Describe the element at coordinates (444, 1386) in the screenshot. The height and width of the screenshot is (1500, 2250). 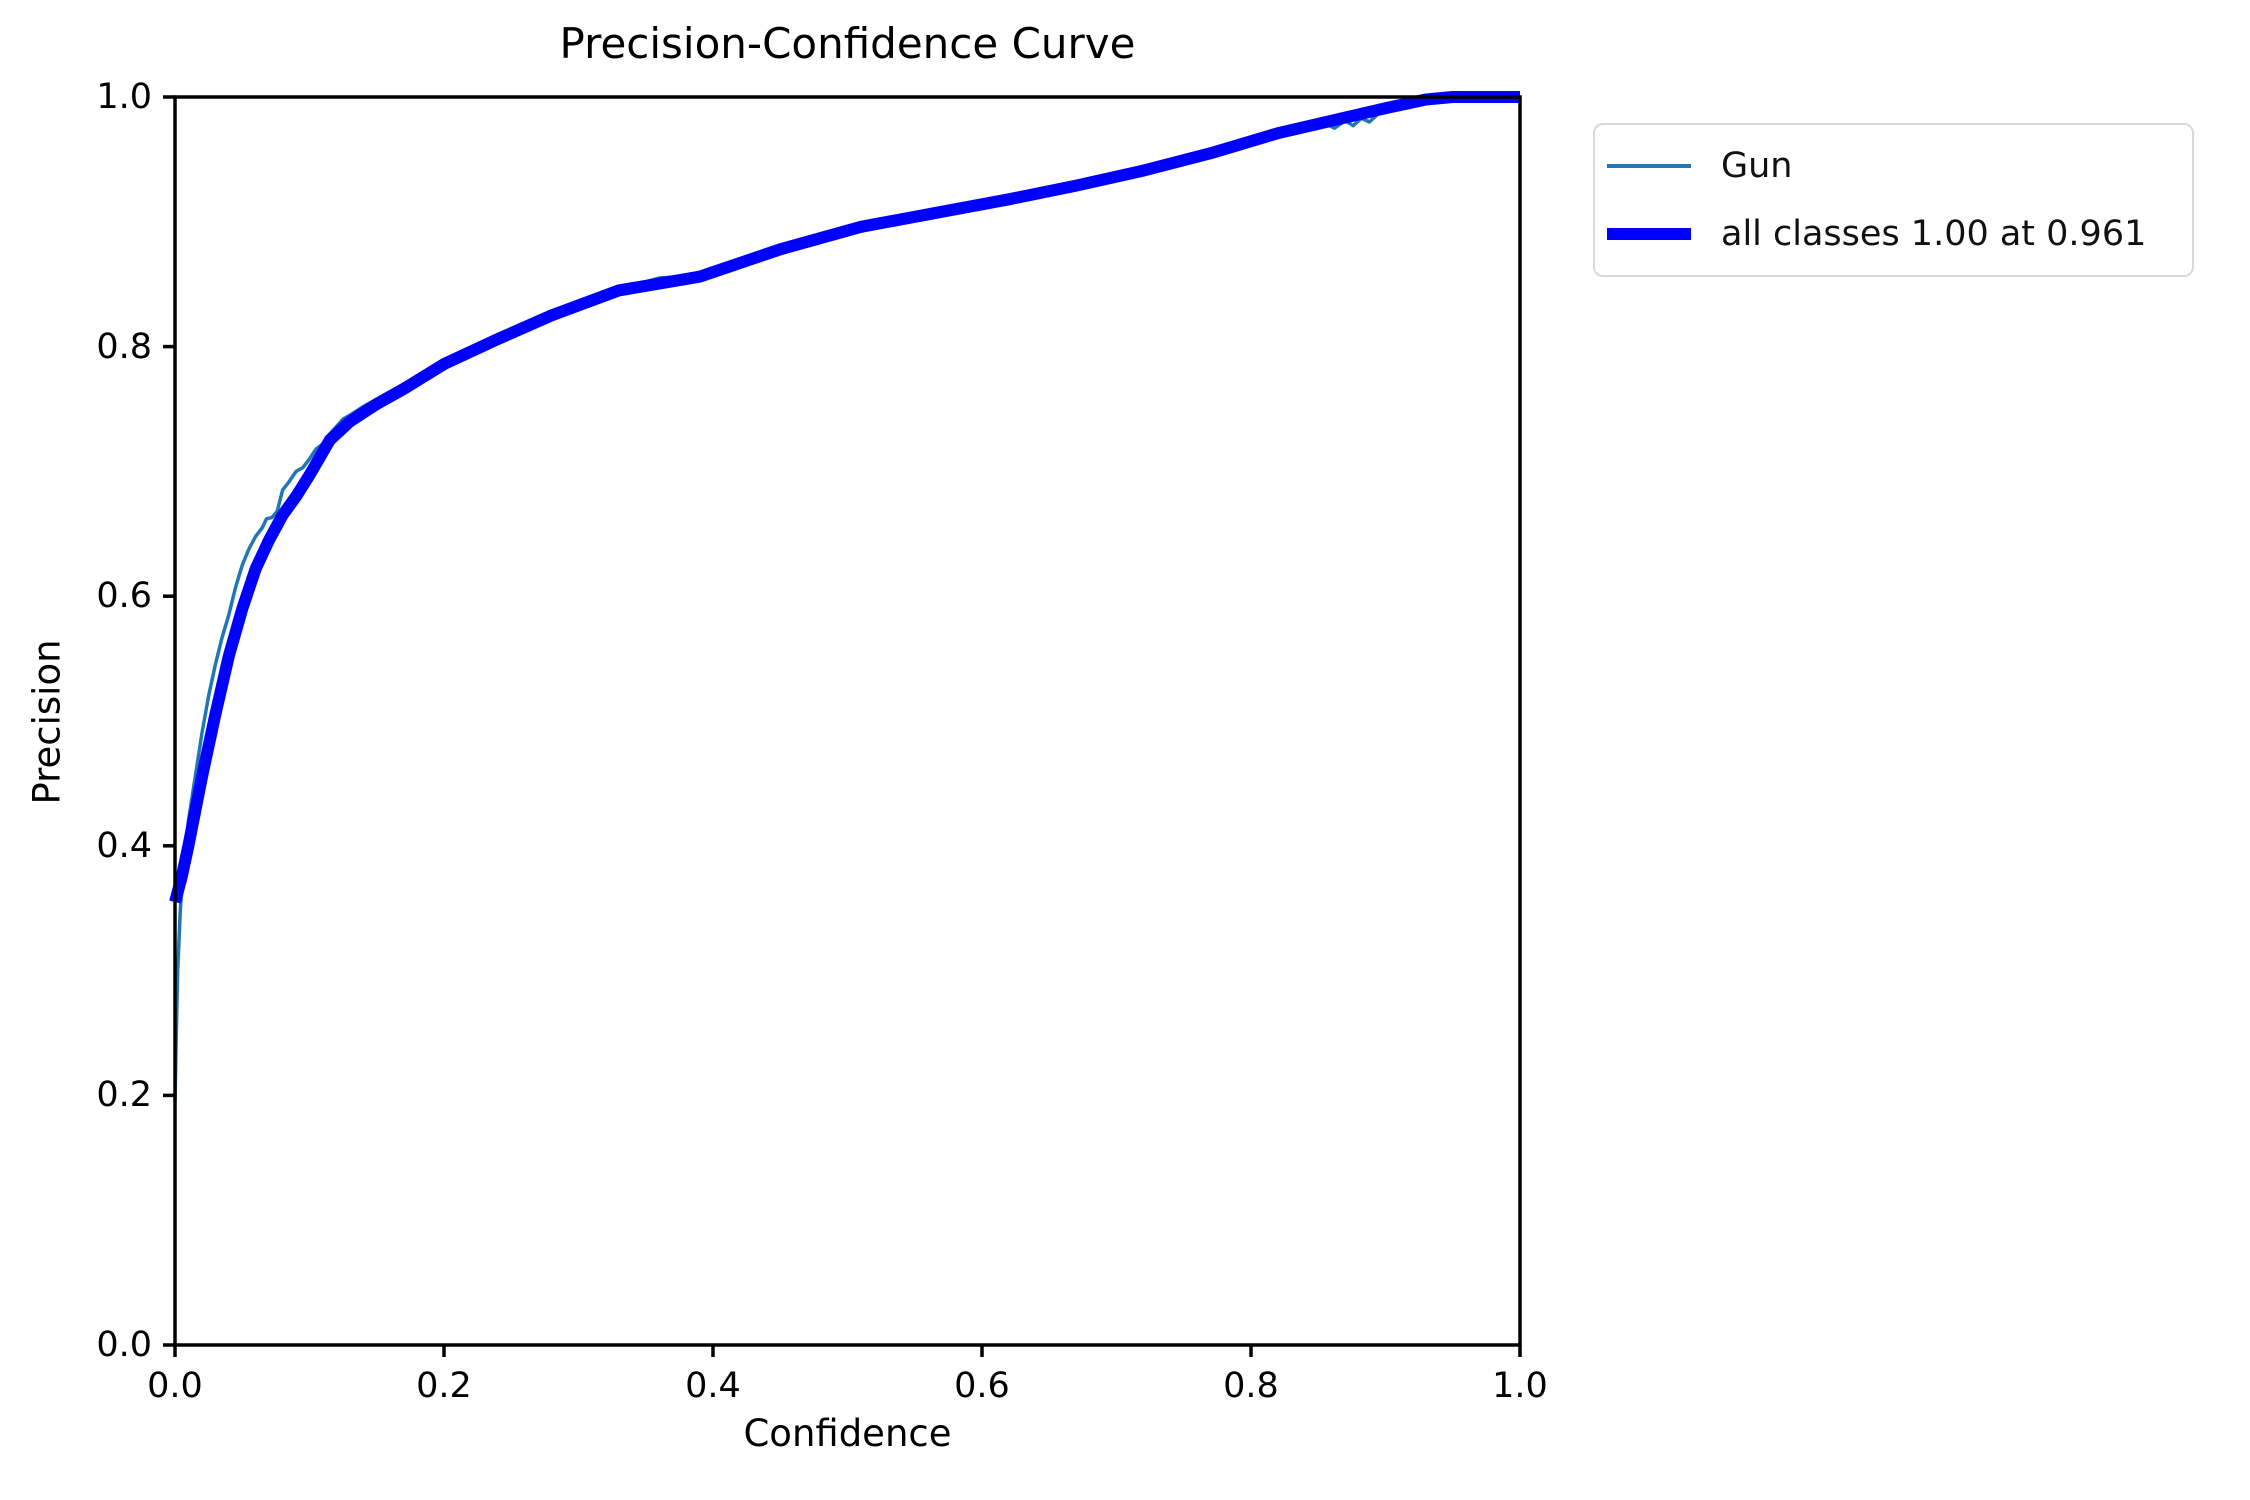
I see `x-tick-label: 0.2` at that location.